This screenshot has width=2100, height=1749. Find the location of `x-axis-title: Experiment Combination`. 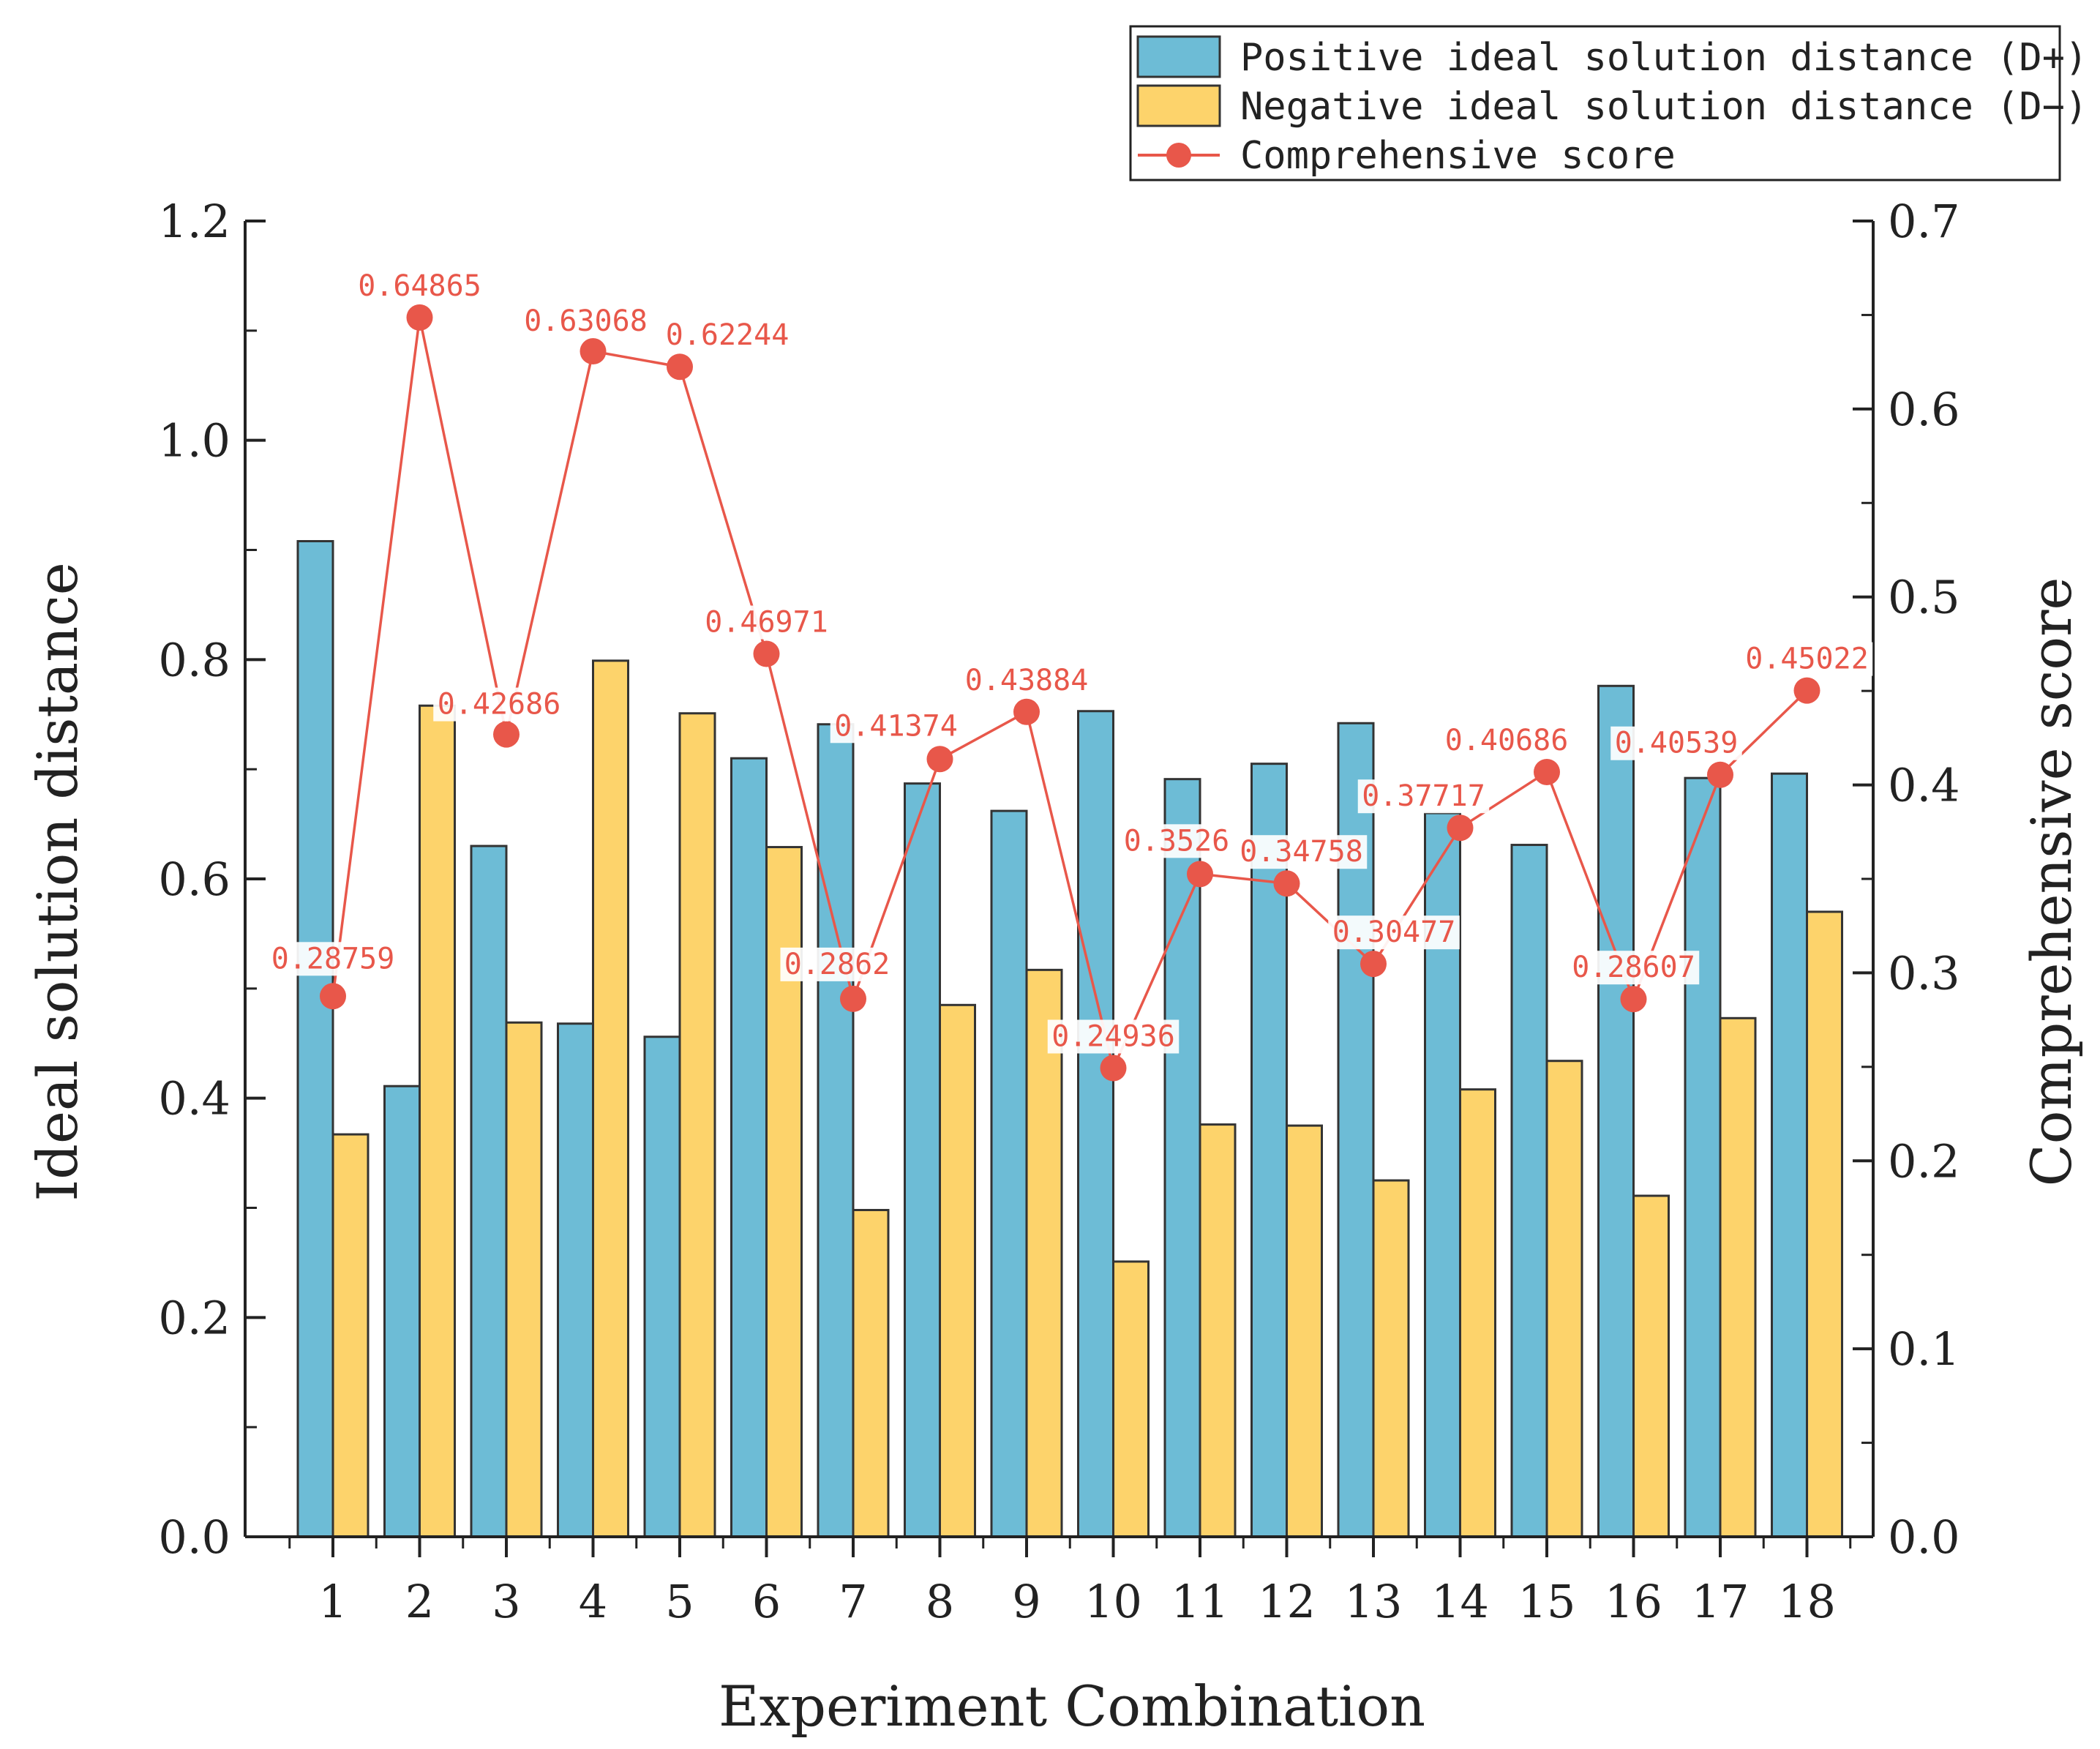

x-axis-title: Experiment Combination is located at coordinates (1072, 1707).